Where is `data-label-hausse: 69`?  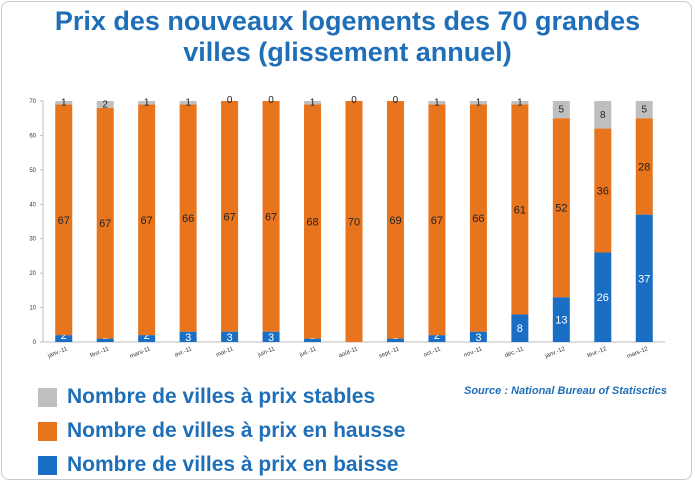
data-label-hausse: 69 is located at coordinates (395, 221).